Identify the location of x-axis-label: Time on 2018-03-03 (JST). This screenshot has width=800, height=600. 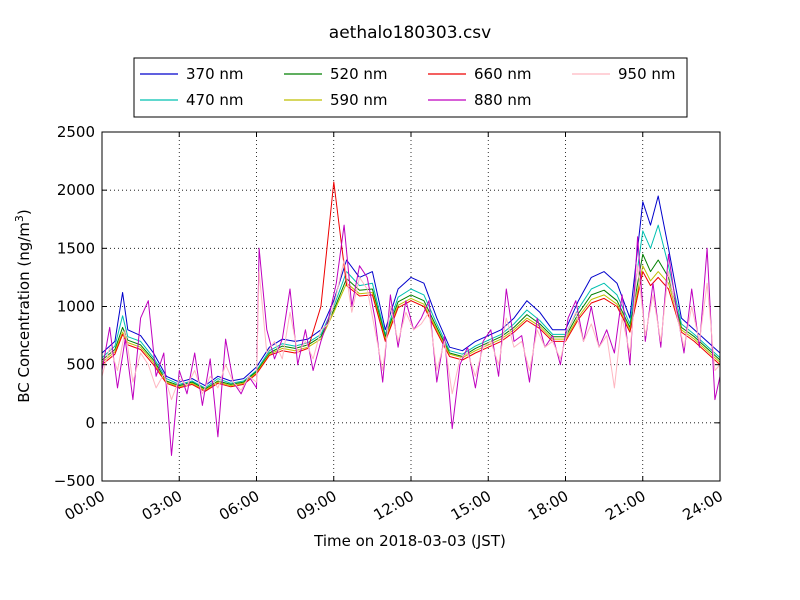
(409, 541).